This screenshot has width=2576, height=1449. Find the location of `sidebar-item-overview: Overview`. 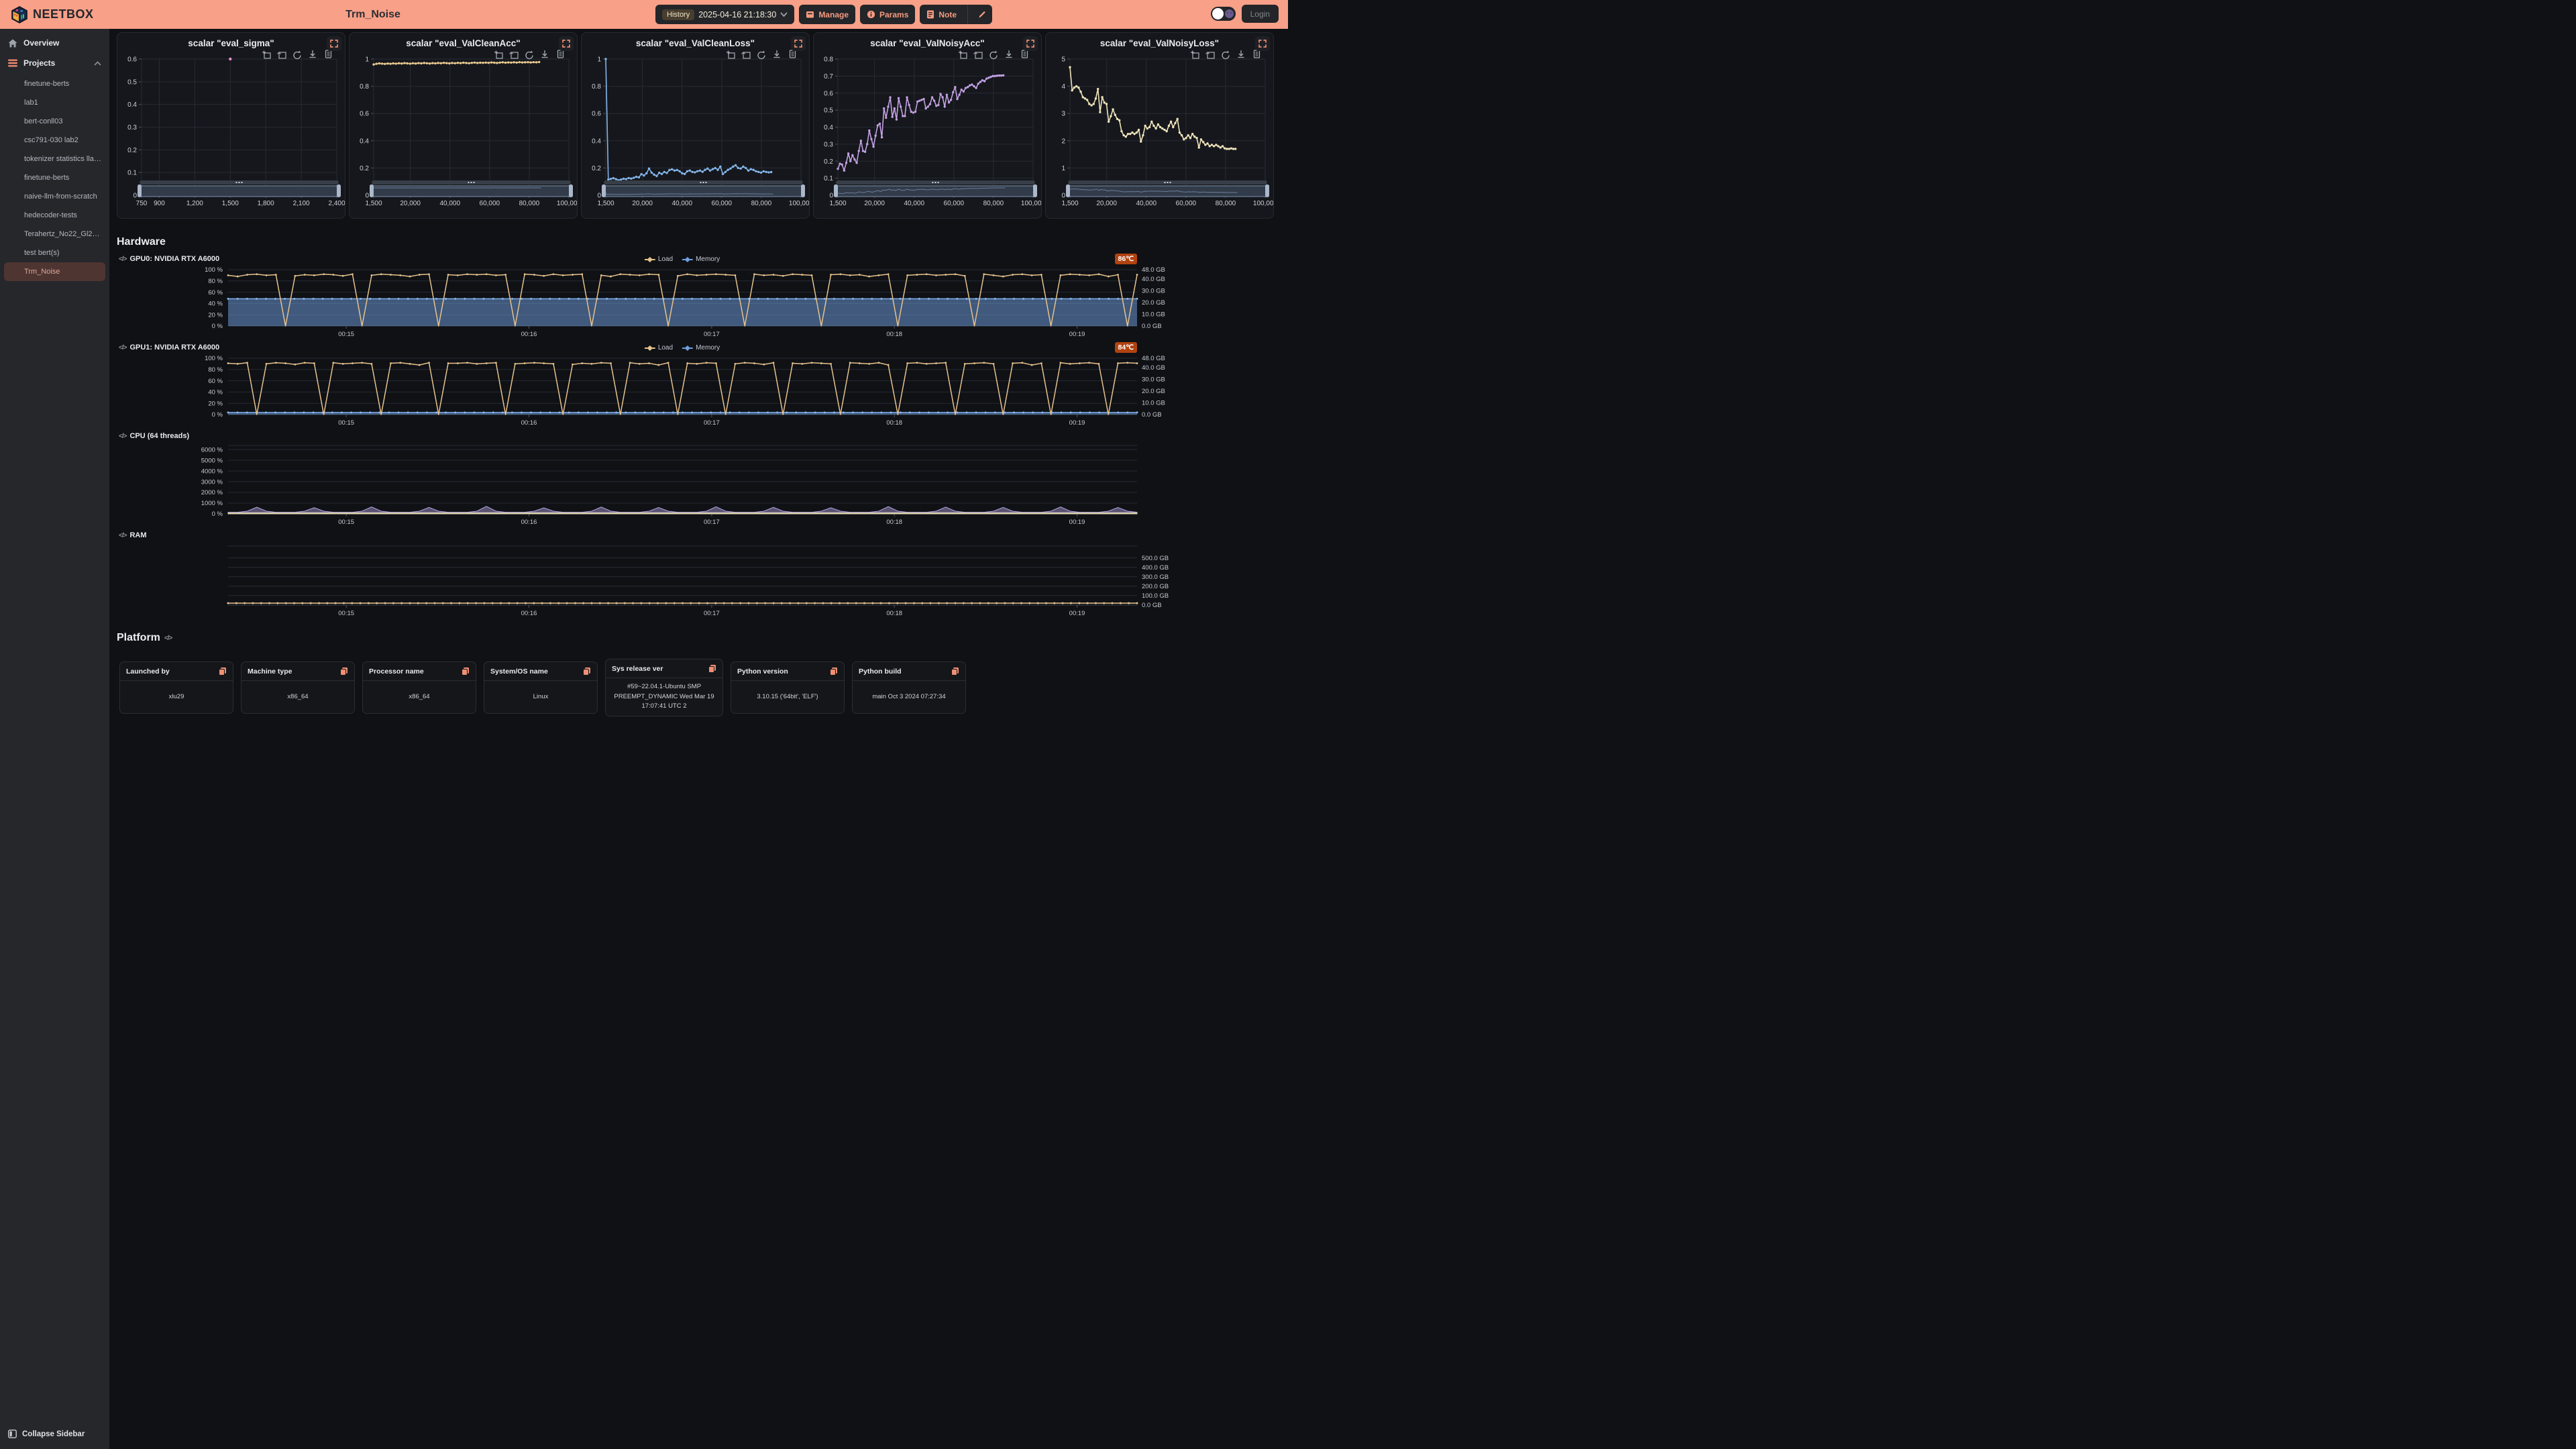

sidebar-item-overview: Overview is located at coordinates (54, 43).